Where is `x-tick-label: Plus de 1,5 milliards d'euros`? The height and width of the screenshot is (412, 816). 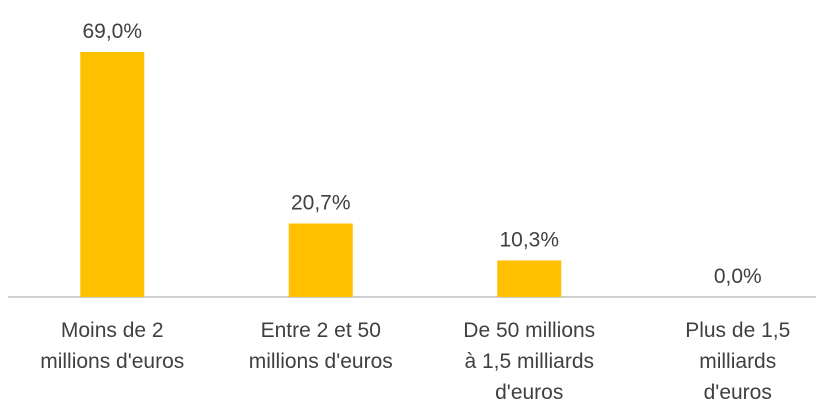 x-tick-label: Plus de 1,5 milliards d'euros is located at coordinates (738, 361).